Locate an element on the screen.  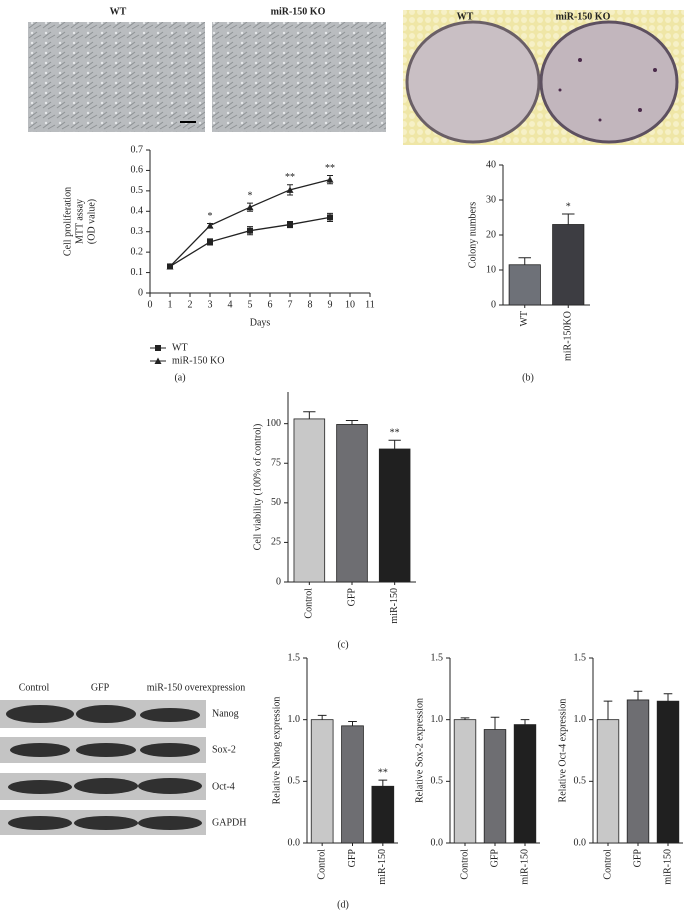
y-tick-label: 75 is located at coordinates (276, 463).